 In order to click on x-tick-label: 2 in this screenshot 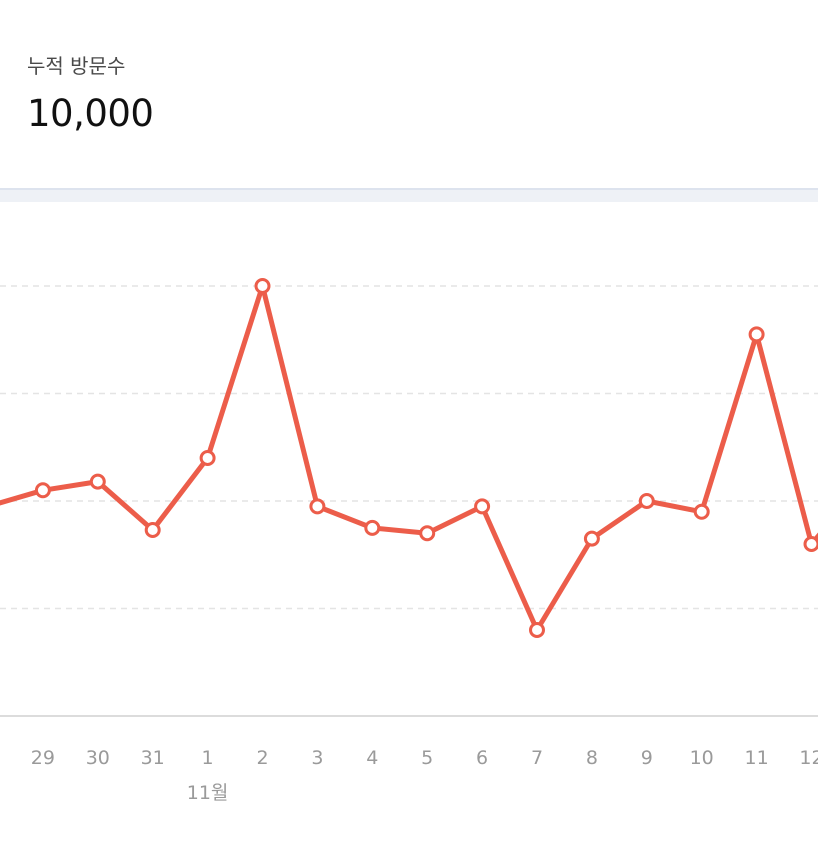, I will do `click(262, 758)`.